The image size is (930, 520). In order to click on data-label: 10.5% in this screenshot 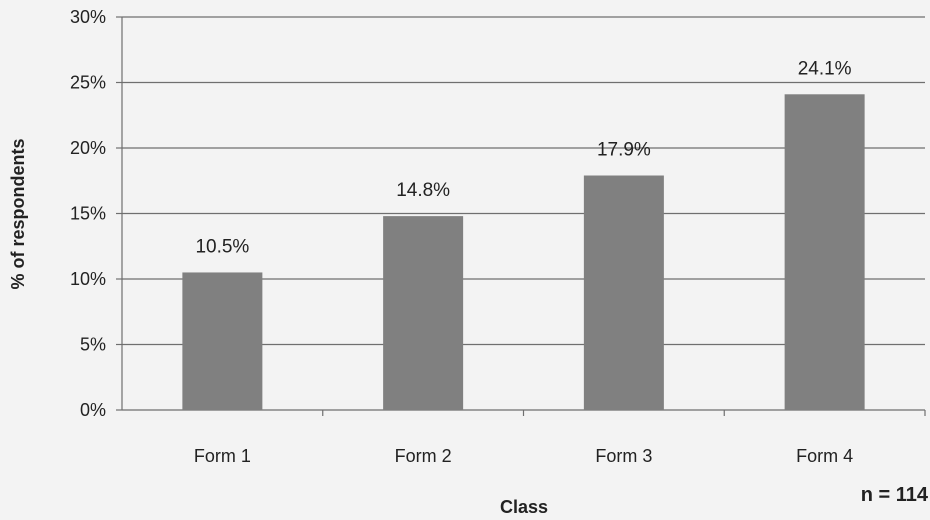, I will do `click(222, 246)`.